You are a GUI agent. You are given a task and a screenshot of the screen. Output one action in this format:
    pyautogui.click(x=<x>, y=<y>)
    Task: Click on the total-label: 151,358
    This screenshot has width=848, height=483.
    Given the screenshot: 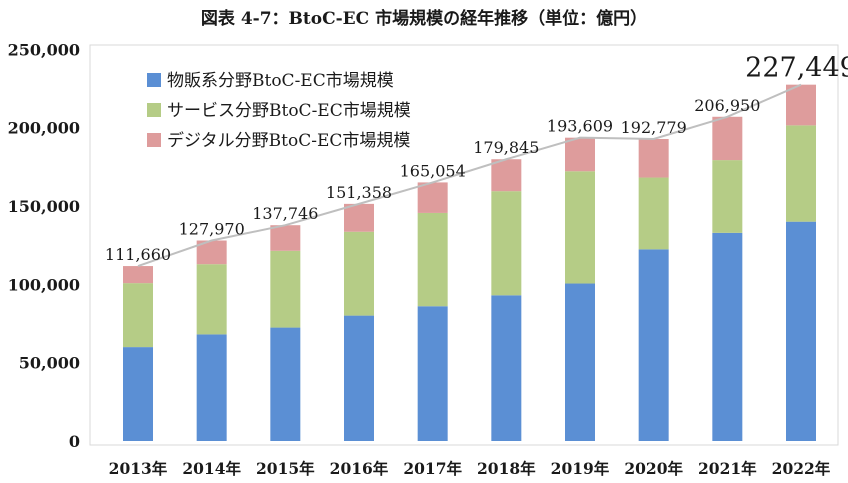 What is the action you would take?
    pyautogui.click(x=359, y=192)
    